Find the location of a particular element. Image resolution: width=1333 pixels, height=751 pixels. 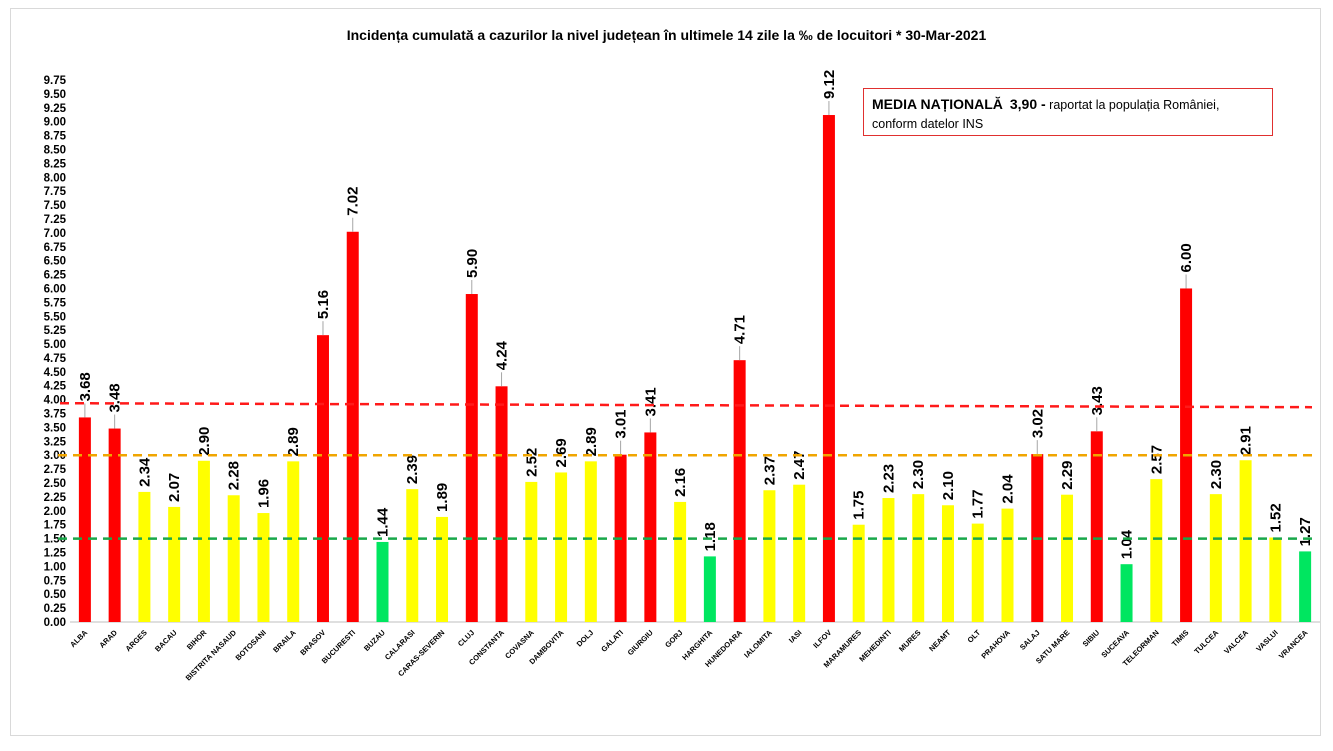

y-tick-label: 8.25 is located at coordinates (55, 164).